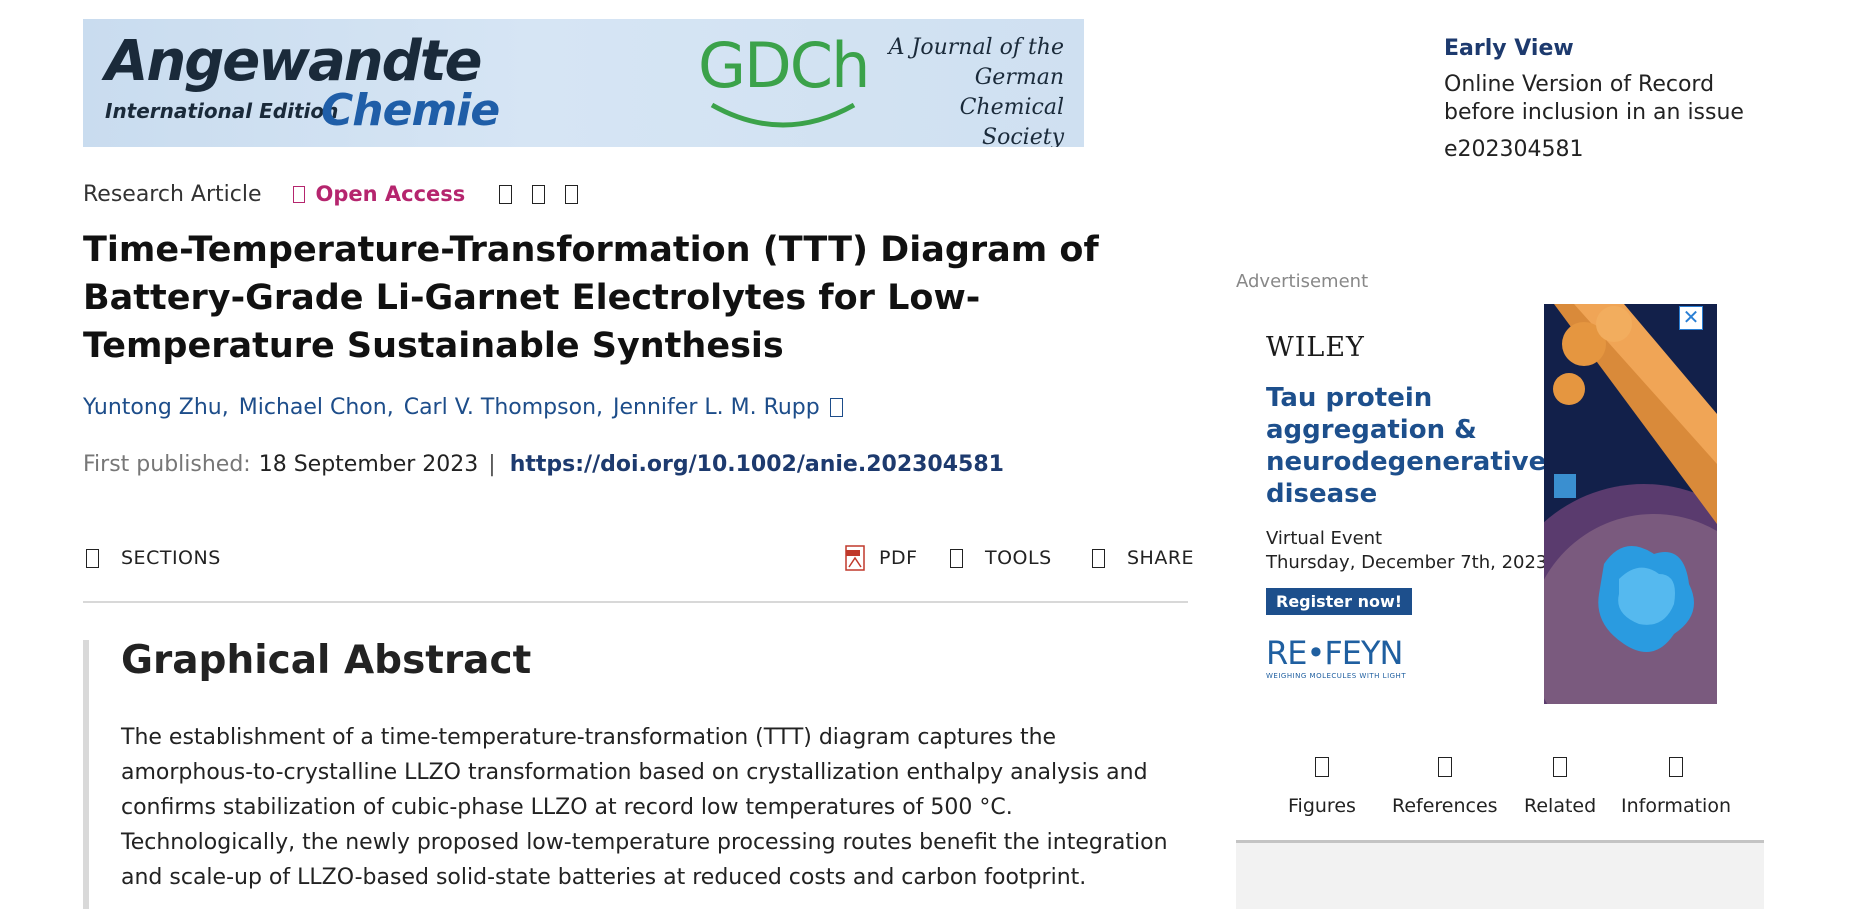 The height and width of the screenshot is (909, 1875). What do you see at coordinates (1509, 48) in the screenshot?
I see `early-view-link: Early View` at bounding box center [1509, 48].